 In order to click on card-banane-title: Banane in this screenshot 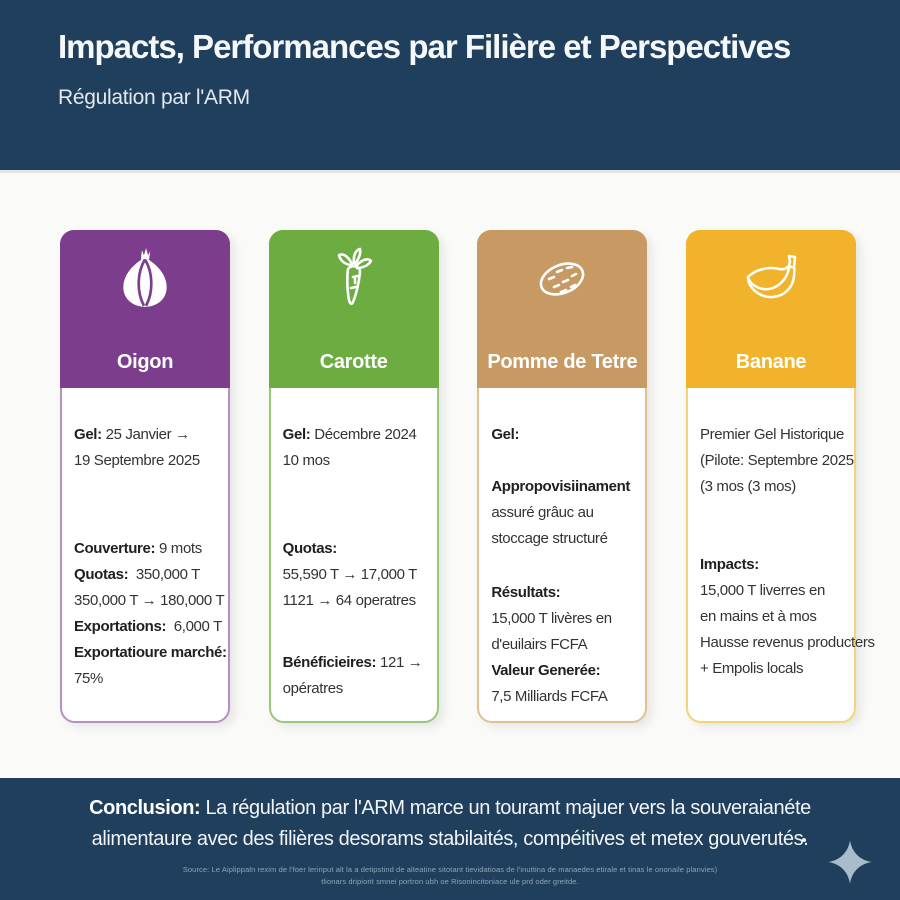, I will do `click(771, 362)`.